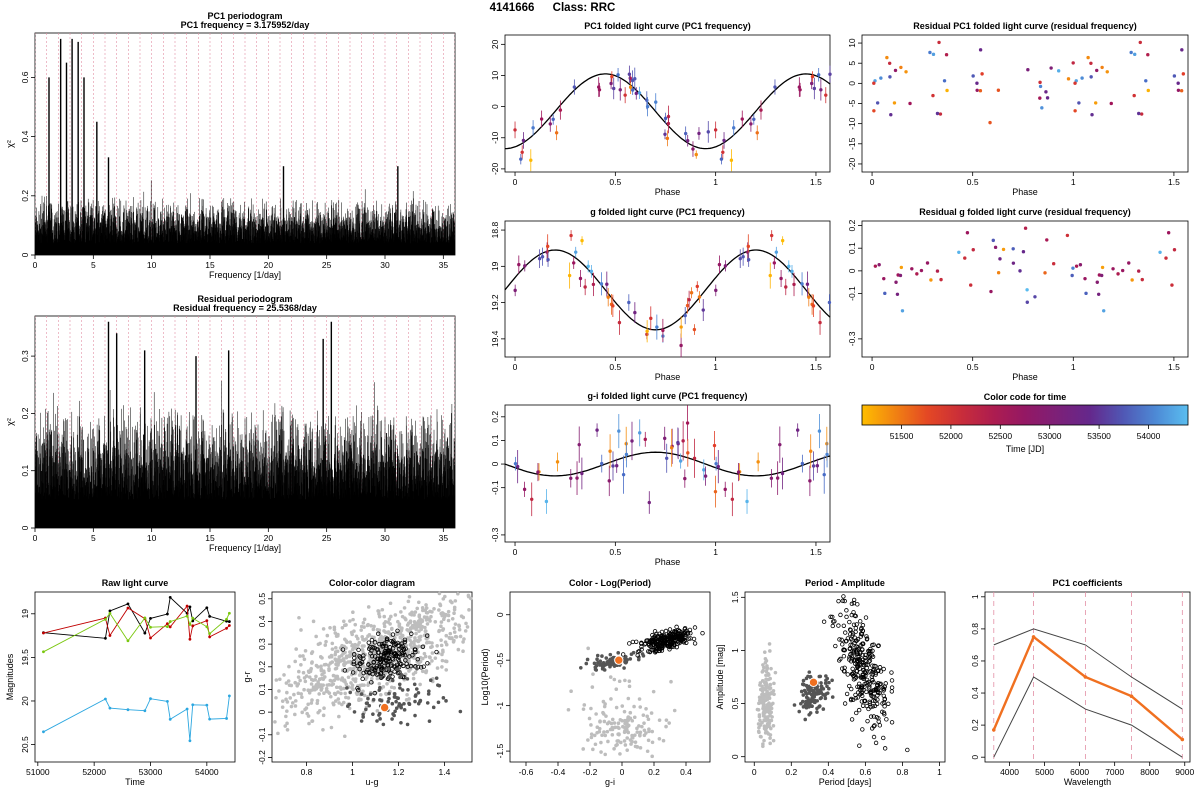 Image resolution: width=1200 pixels, height=800 pixels. What do you see at coordinates (1025, 397) in the screenshot?
I see `colorbar-title: Color code for time` at bounding box center [1025, 397].